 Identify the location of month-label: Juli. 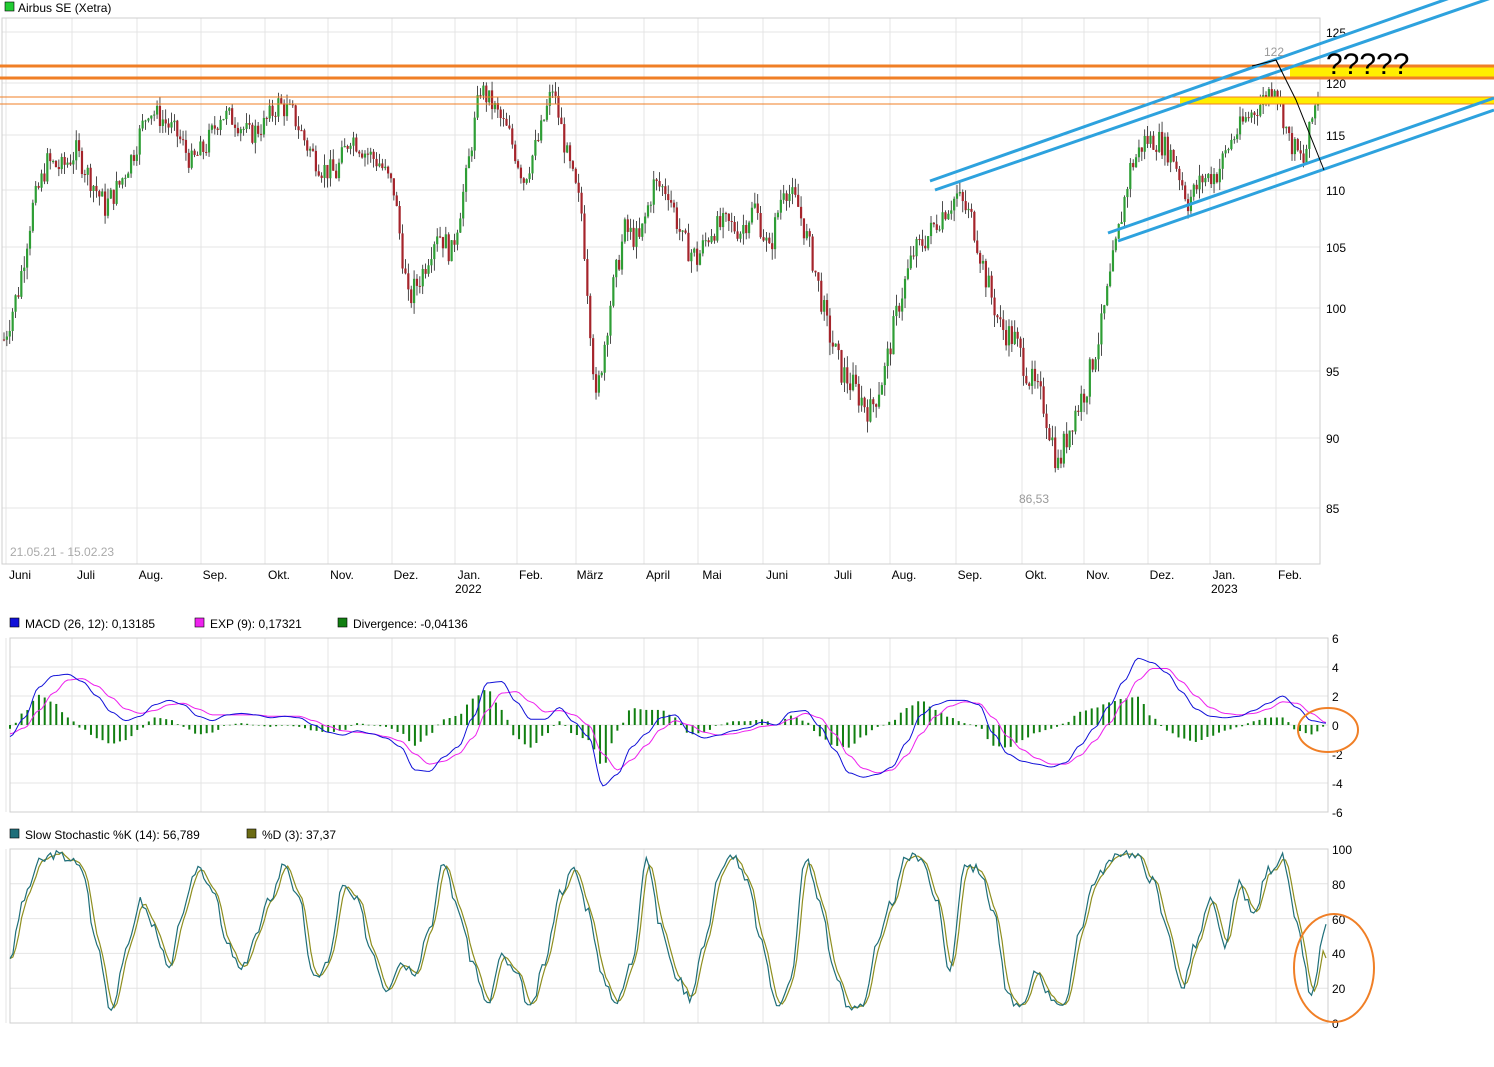
(86, 575).